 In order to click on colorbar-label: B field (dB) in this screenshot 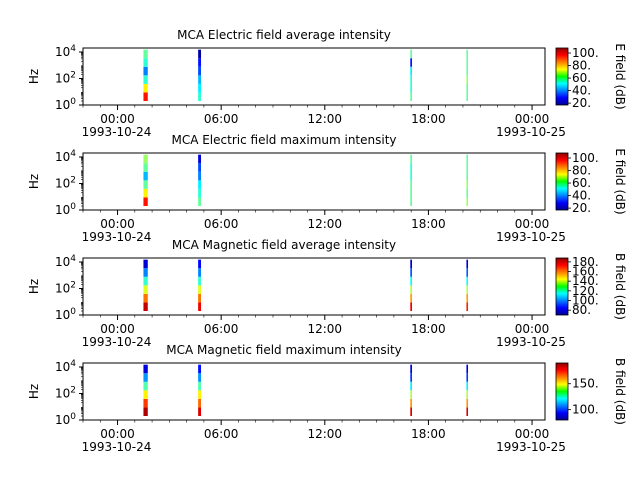, I will do `click(620, 391)`.